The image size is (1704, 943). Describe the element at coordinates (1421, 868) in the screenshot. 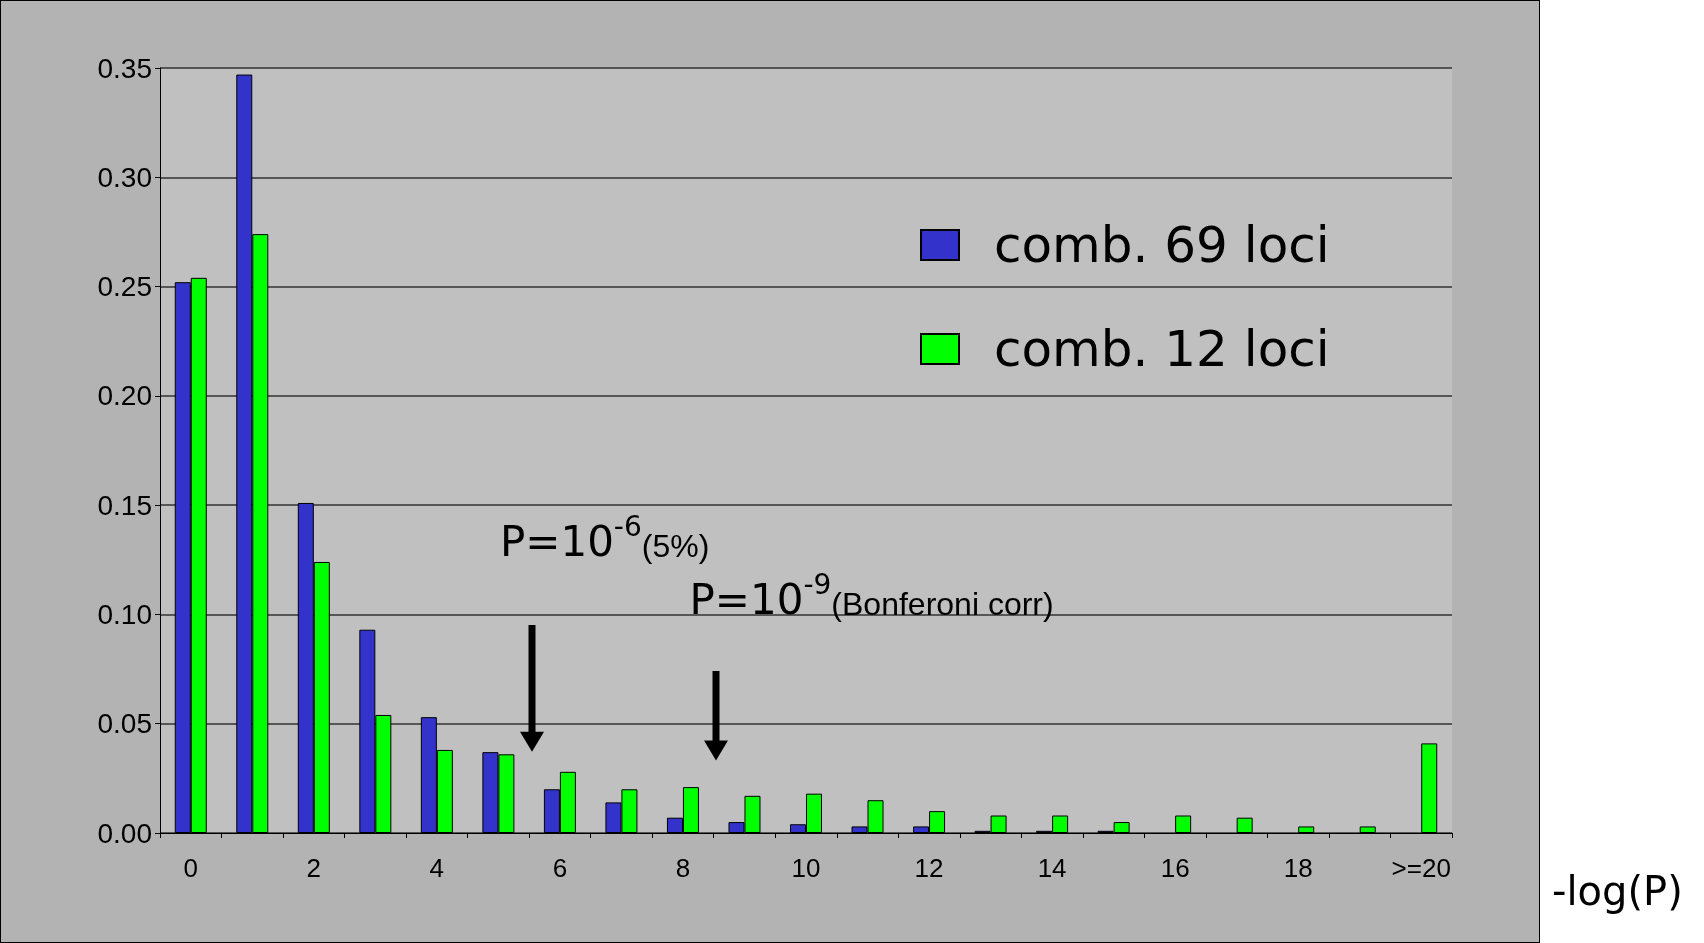

I see `x-tick-label: >=20` at that location.